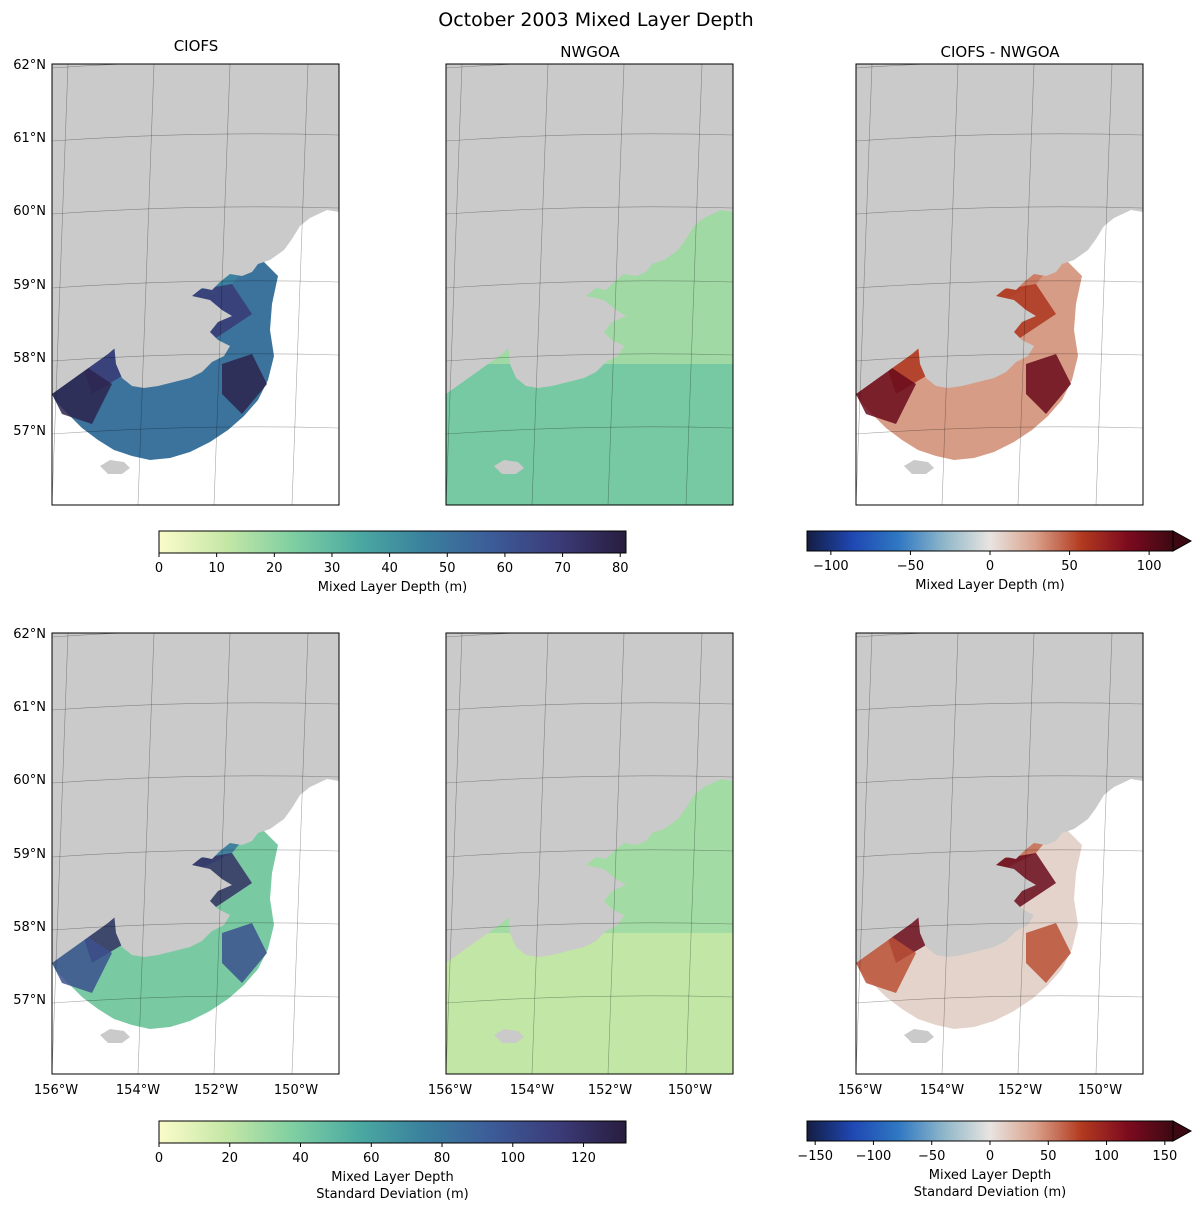  Describe the element at coordinates (1164, 1156) in the screenshot. I see `colorbar-tick-label: 150` at that location.